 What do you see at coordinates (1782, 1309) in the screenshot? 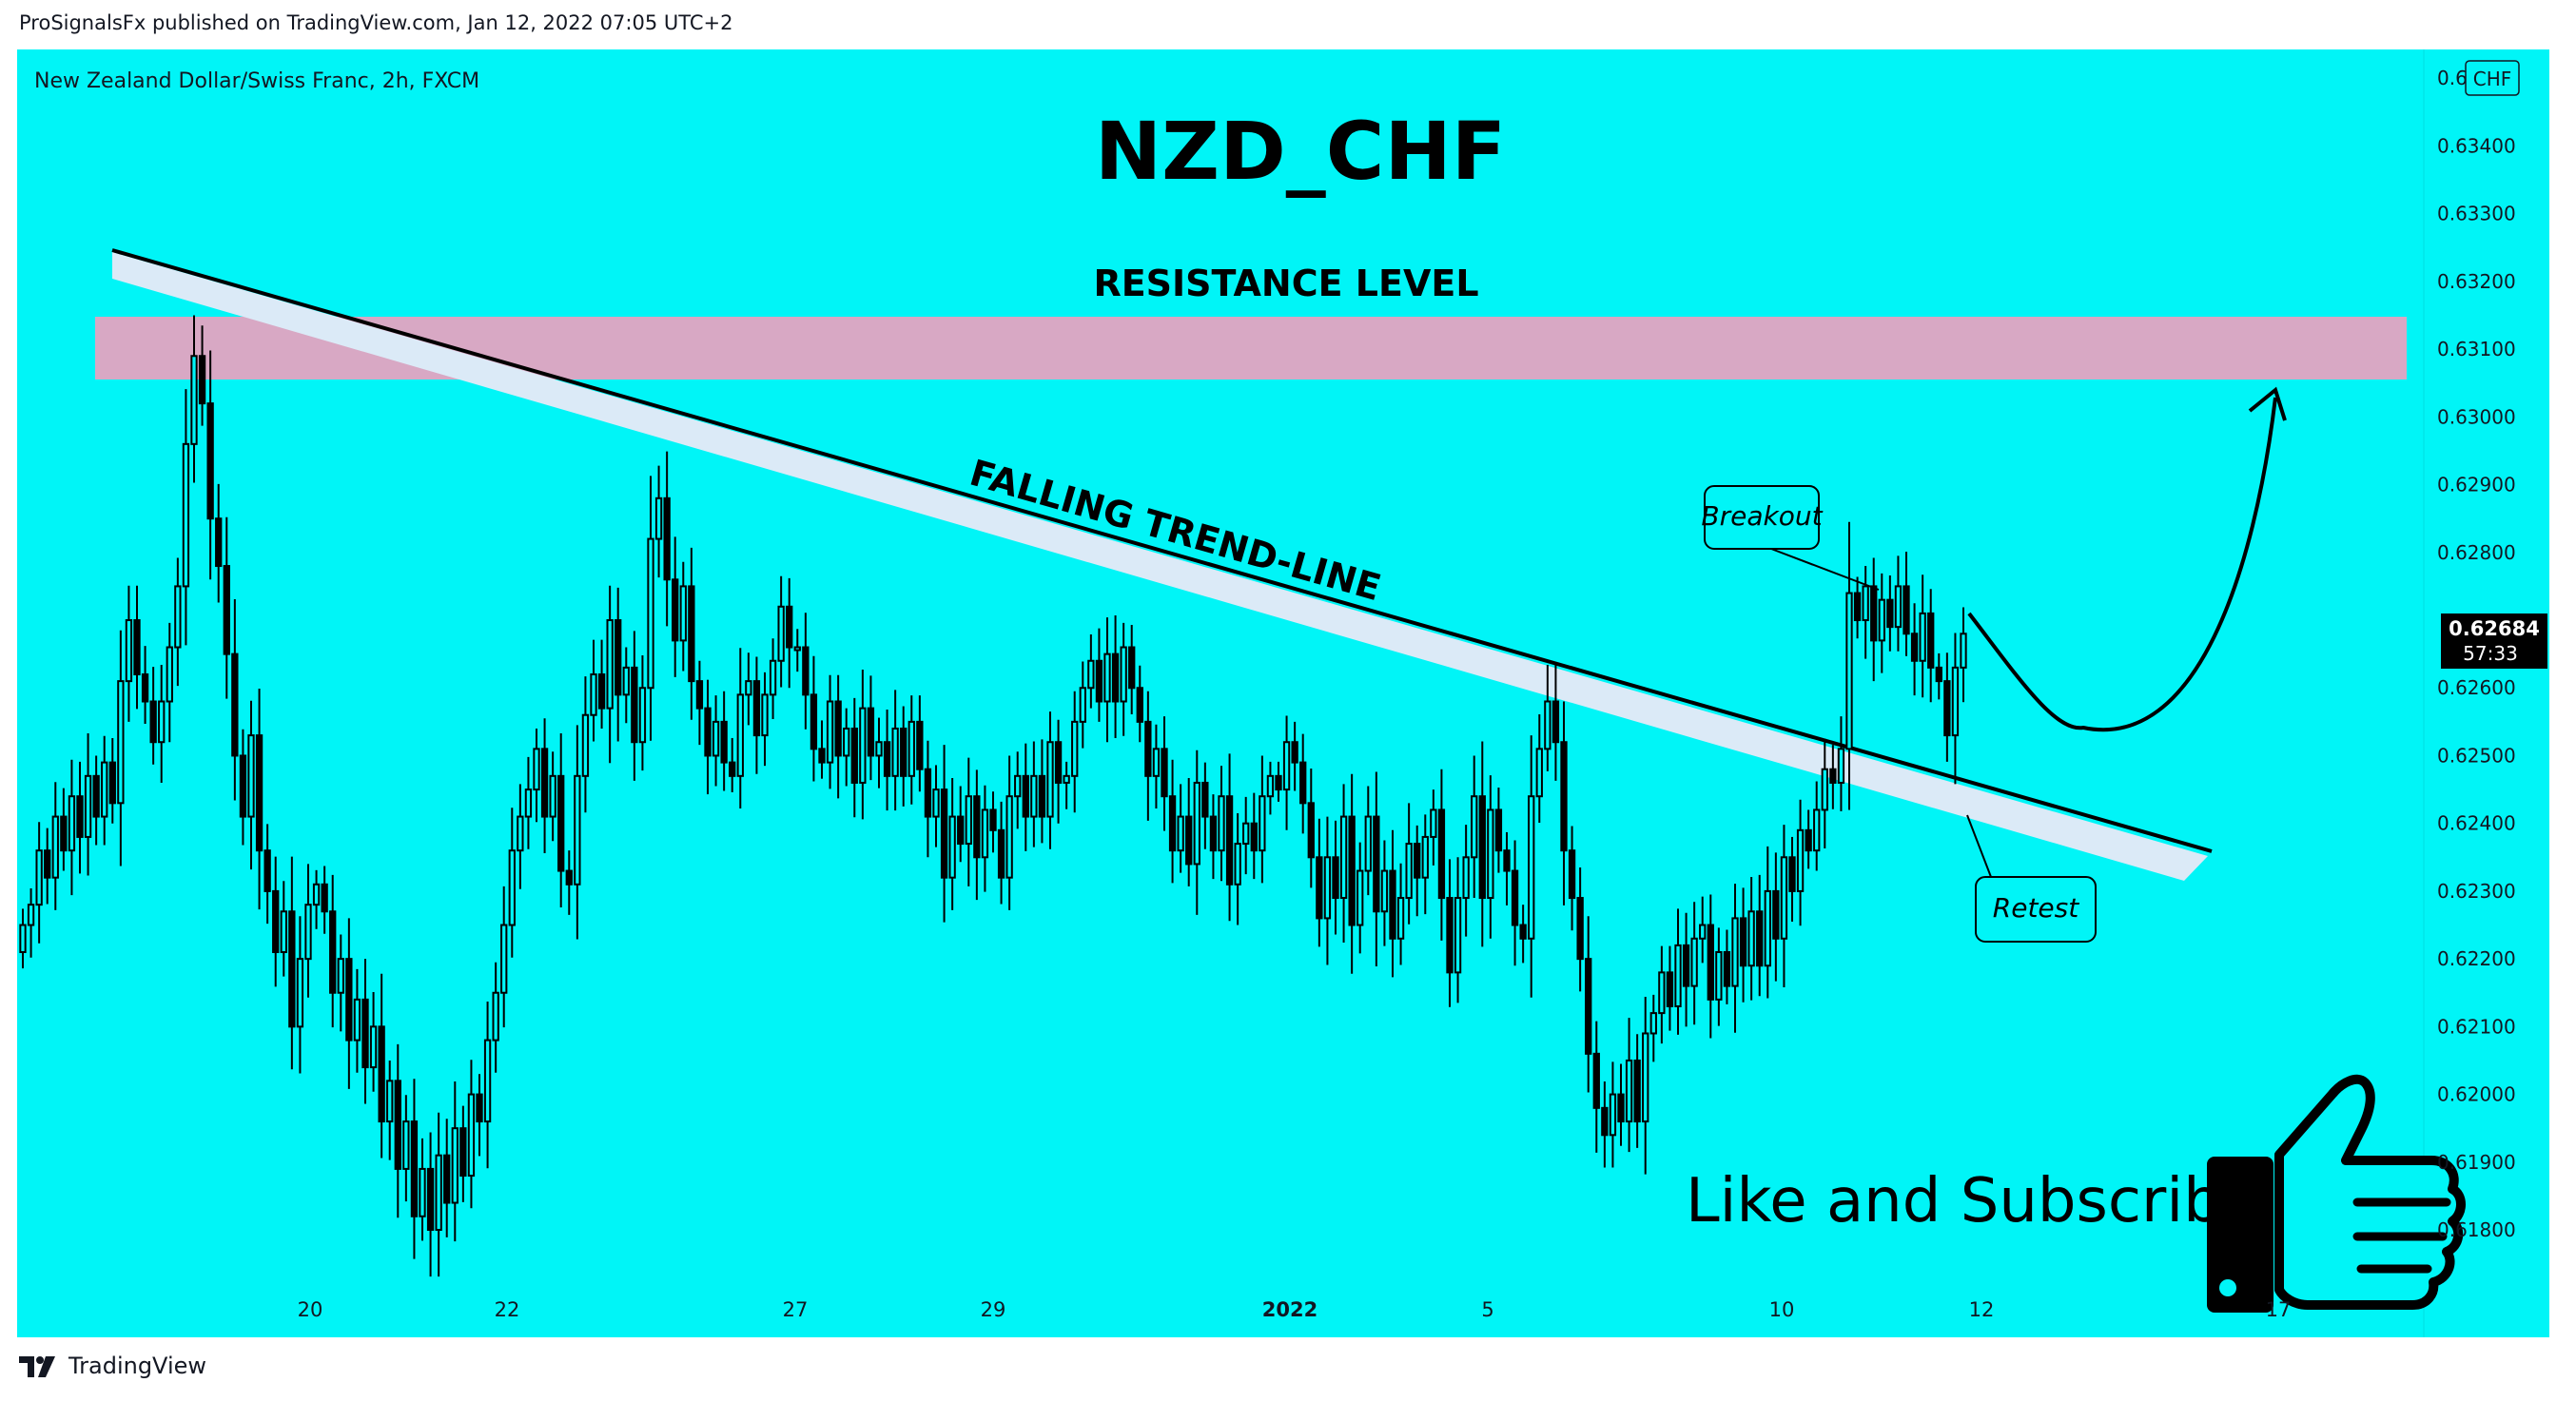
I see `time-tick-label: 10` at bounding box center [1782, 1309].